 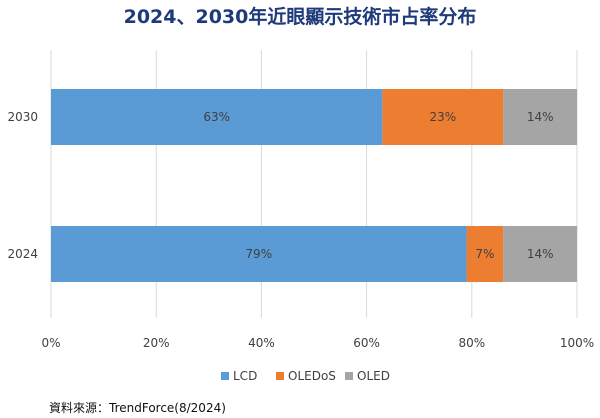 I want to click on data-label: 7%, so click(x=484, y=254).